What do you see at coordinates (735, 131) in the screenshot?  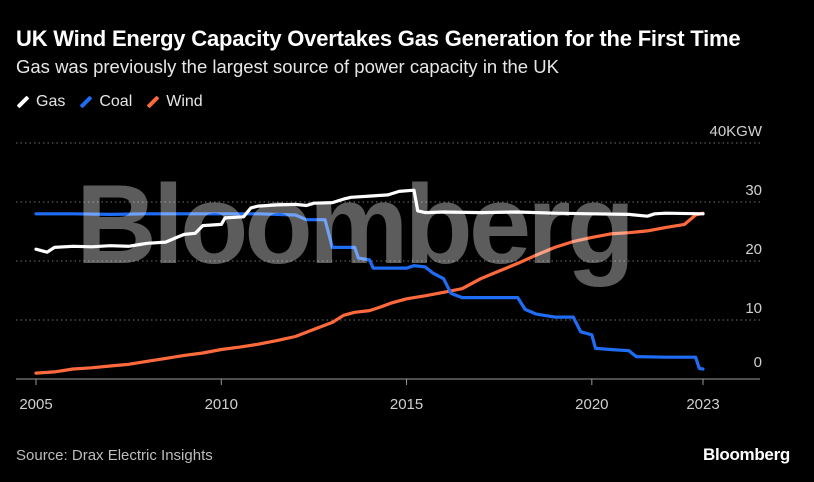 I see `y-tick-label-40: 40KGW` at bounding box center [735, 131].